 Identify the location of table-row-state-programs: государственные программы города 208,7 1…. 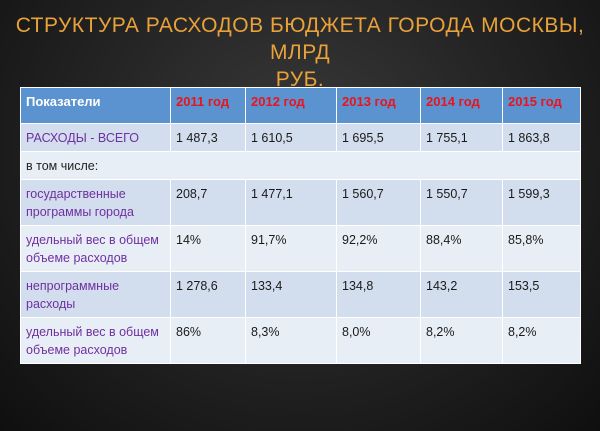
(300, 202).